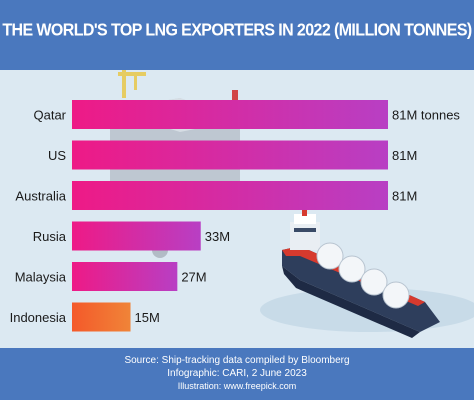 This screenshot has height=400, width=474. What do you see at coordinates (193, 277) in the screenshot?
I see `value-label-malaysia: 27M` at bounding box center [193, 277].